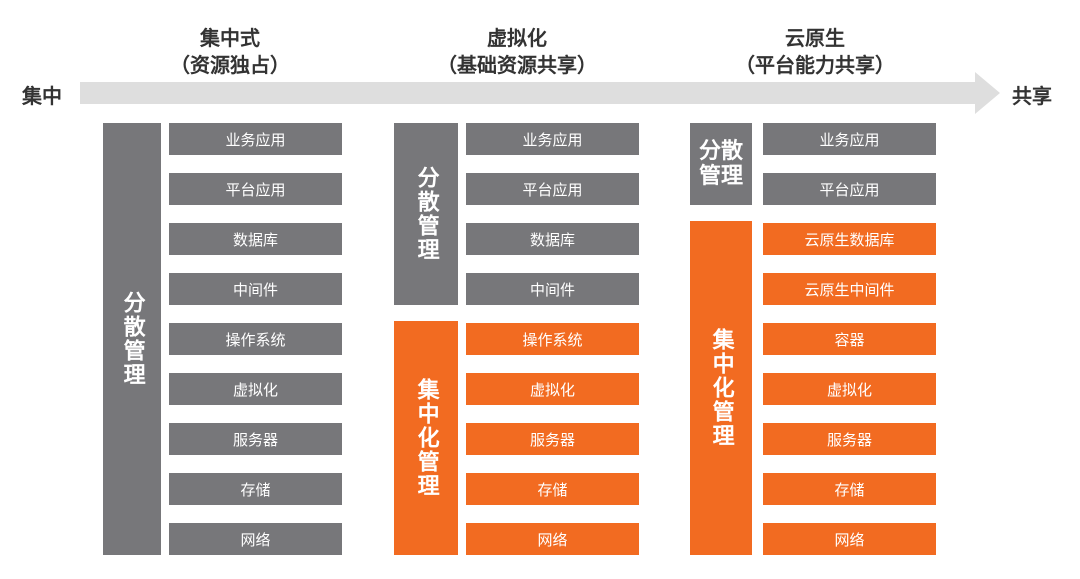  What do you see at coordinates (230, 38) in the screenshot?
I see `column-title: 集中式` at bounding box center [230, 38].